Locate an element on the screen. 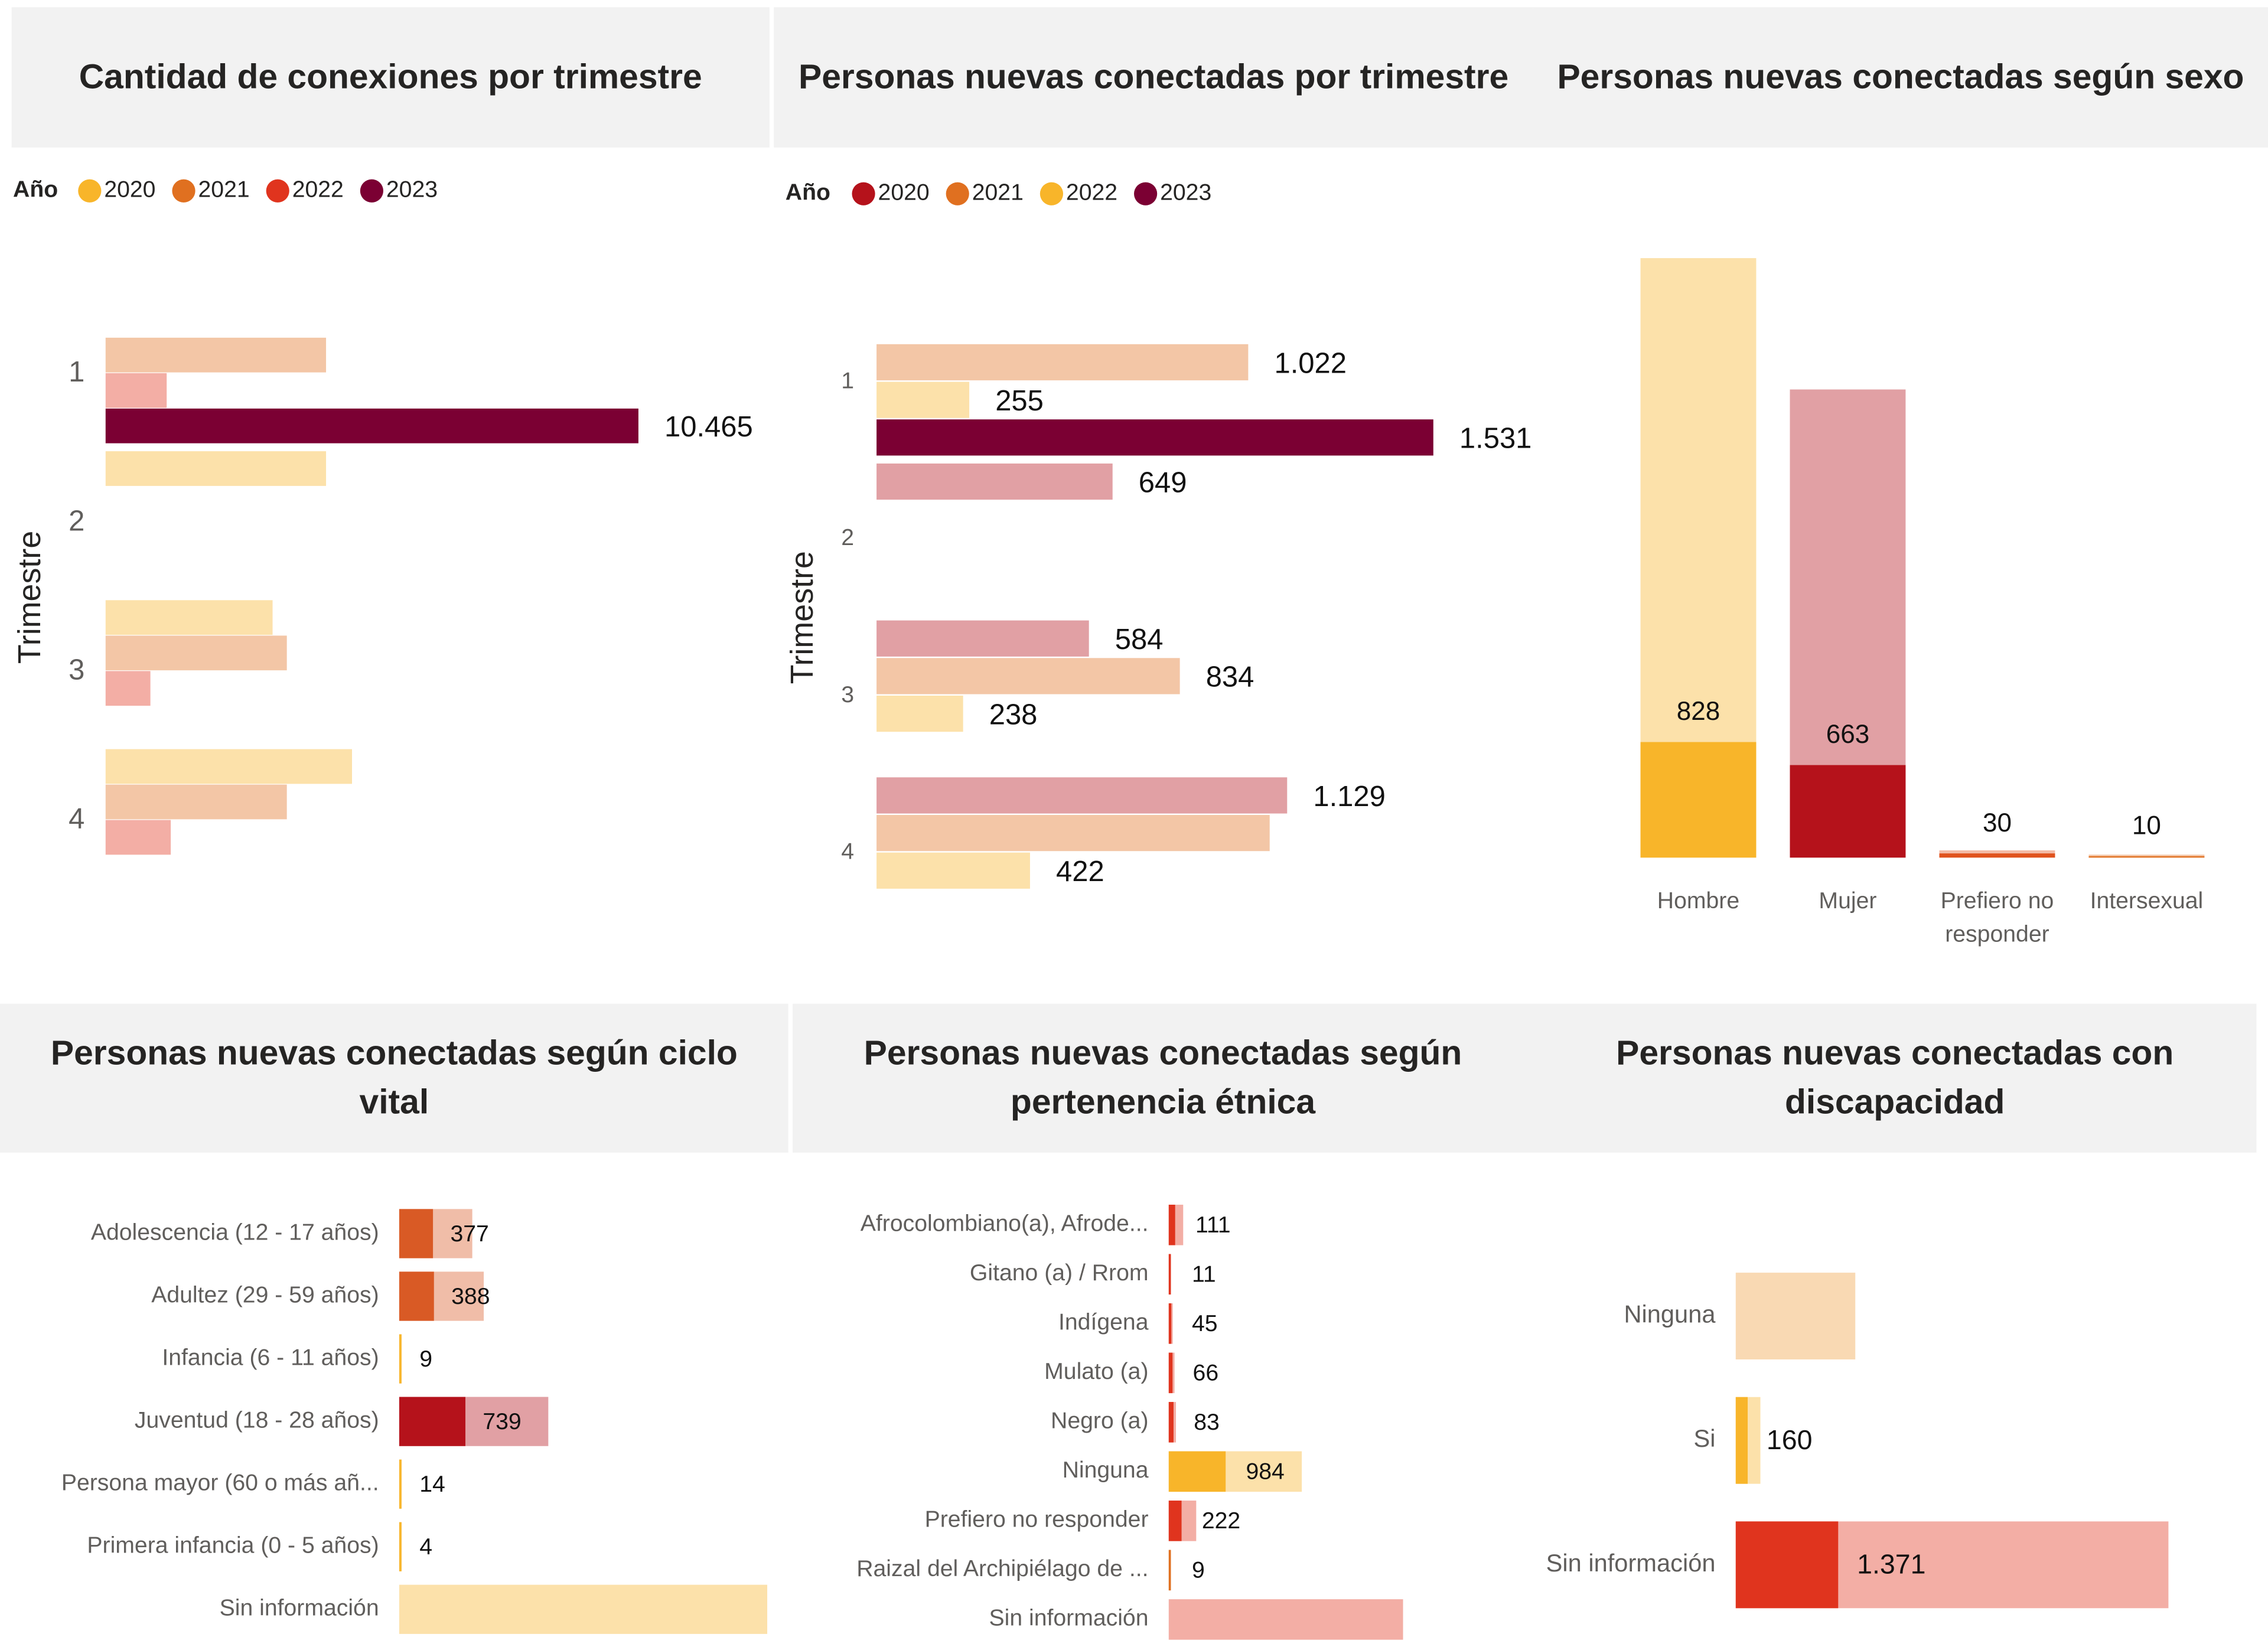  data-label: 984 is located at coordinates (1265, 1472).